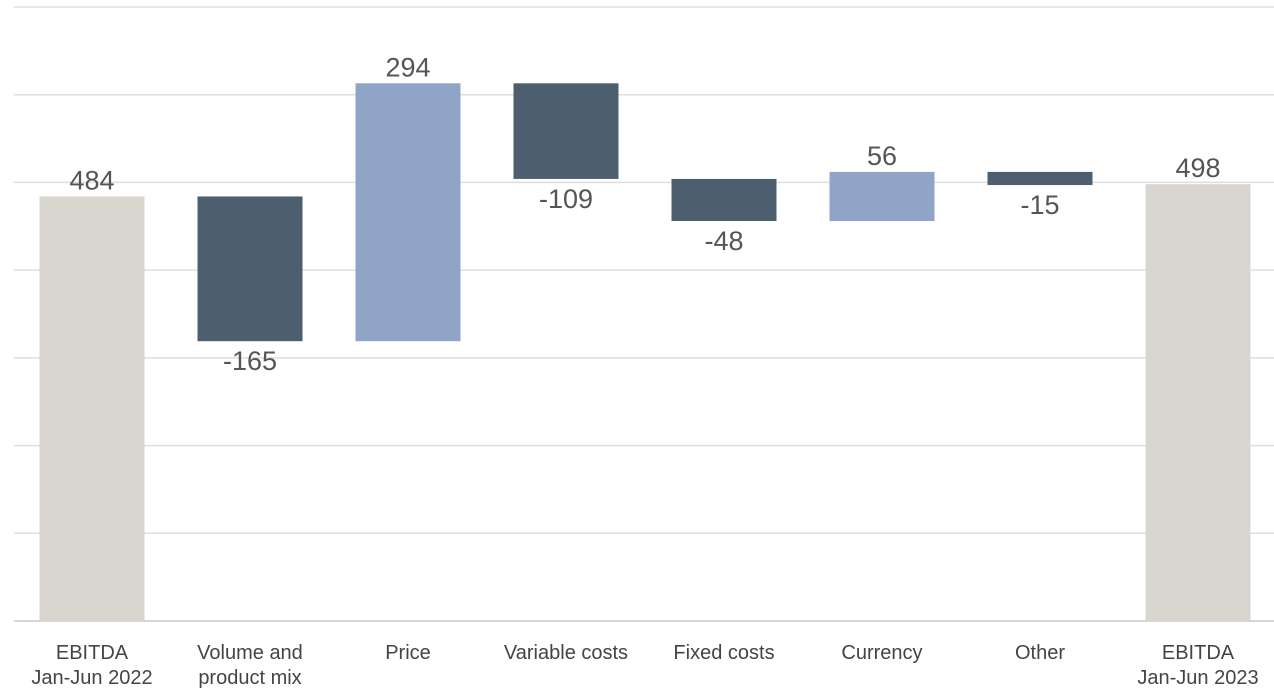 The width and height of the screenshot is (1274, 693). What do you see at coordinates (1039, 205) in the screenshot?
I see `data-label: -15` at bounding box center [1039, 205].